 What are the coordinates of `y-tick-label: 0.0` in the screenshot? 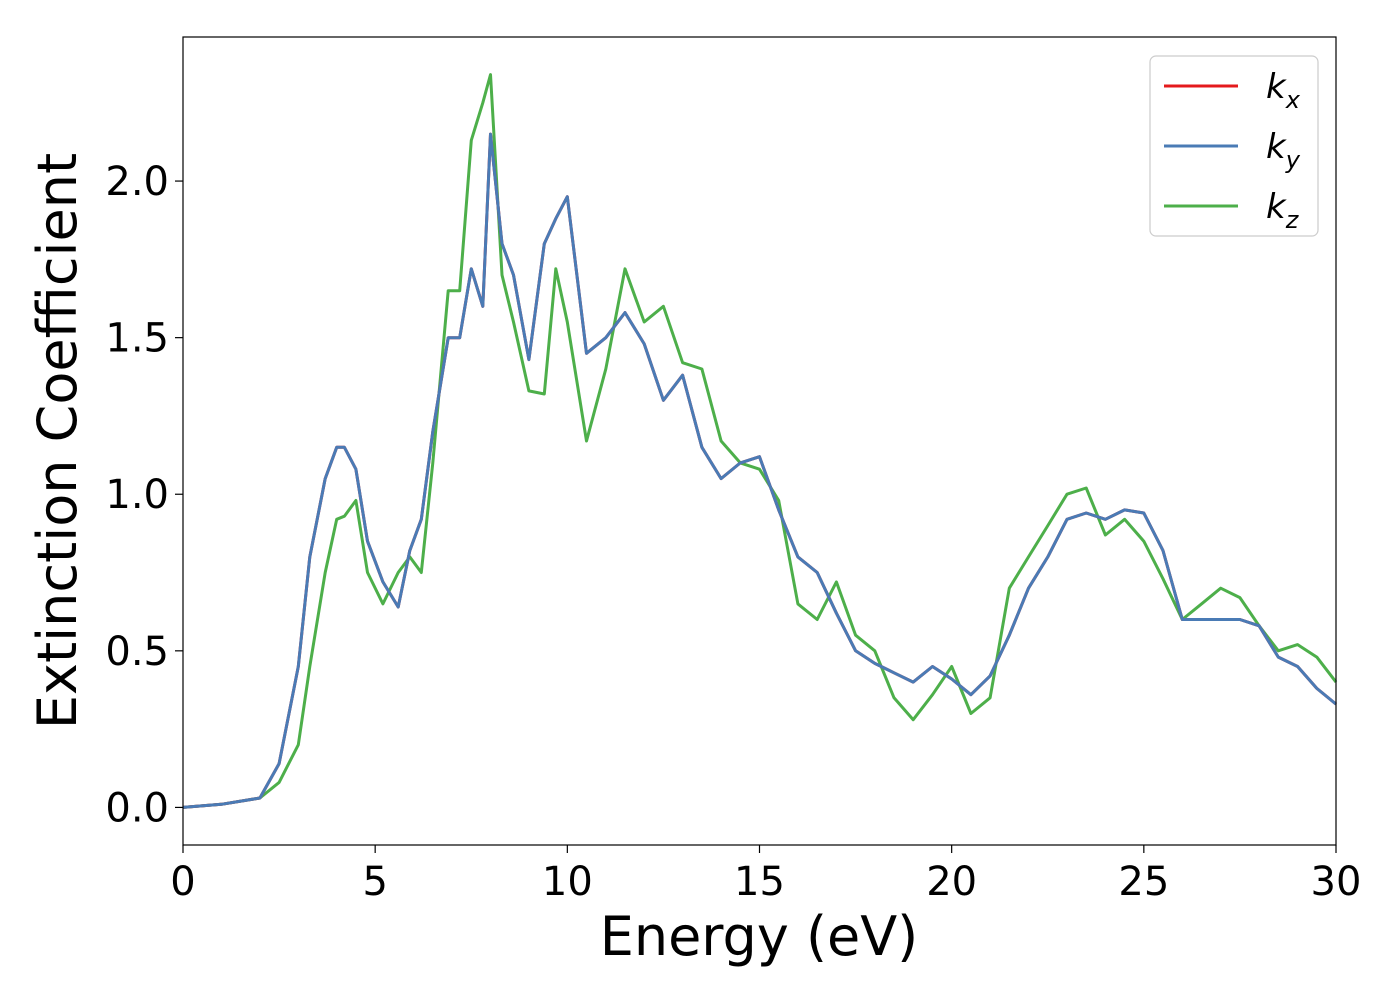 It's located at (137, 808).